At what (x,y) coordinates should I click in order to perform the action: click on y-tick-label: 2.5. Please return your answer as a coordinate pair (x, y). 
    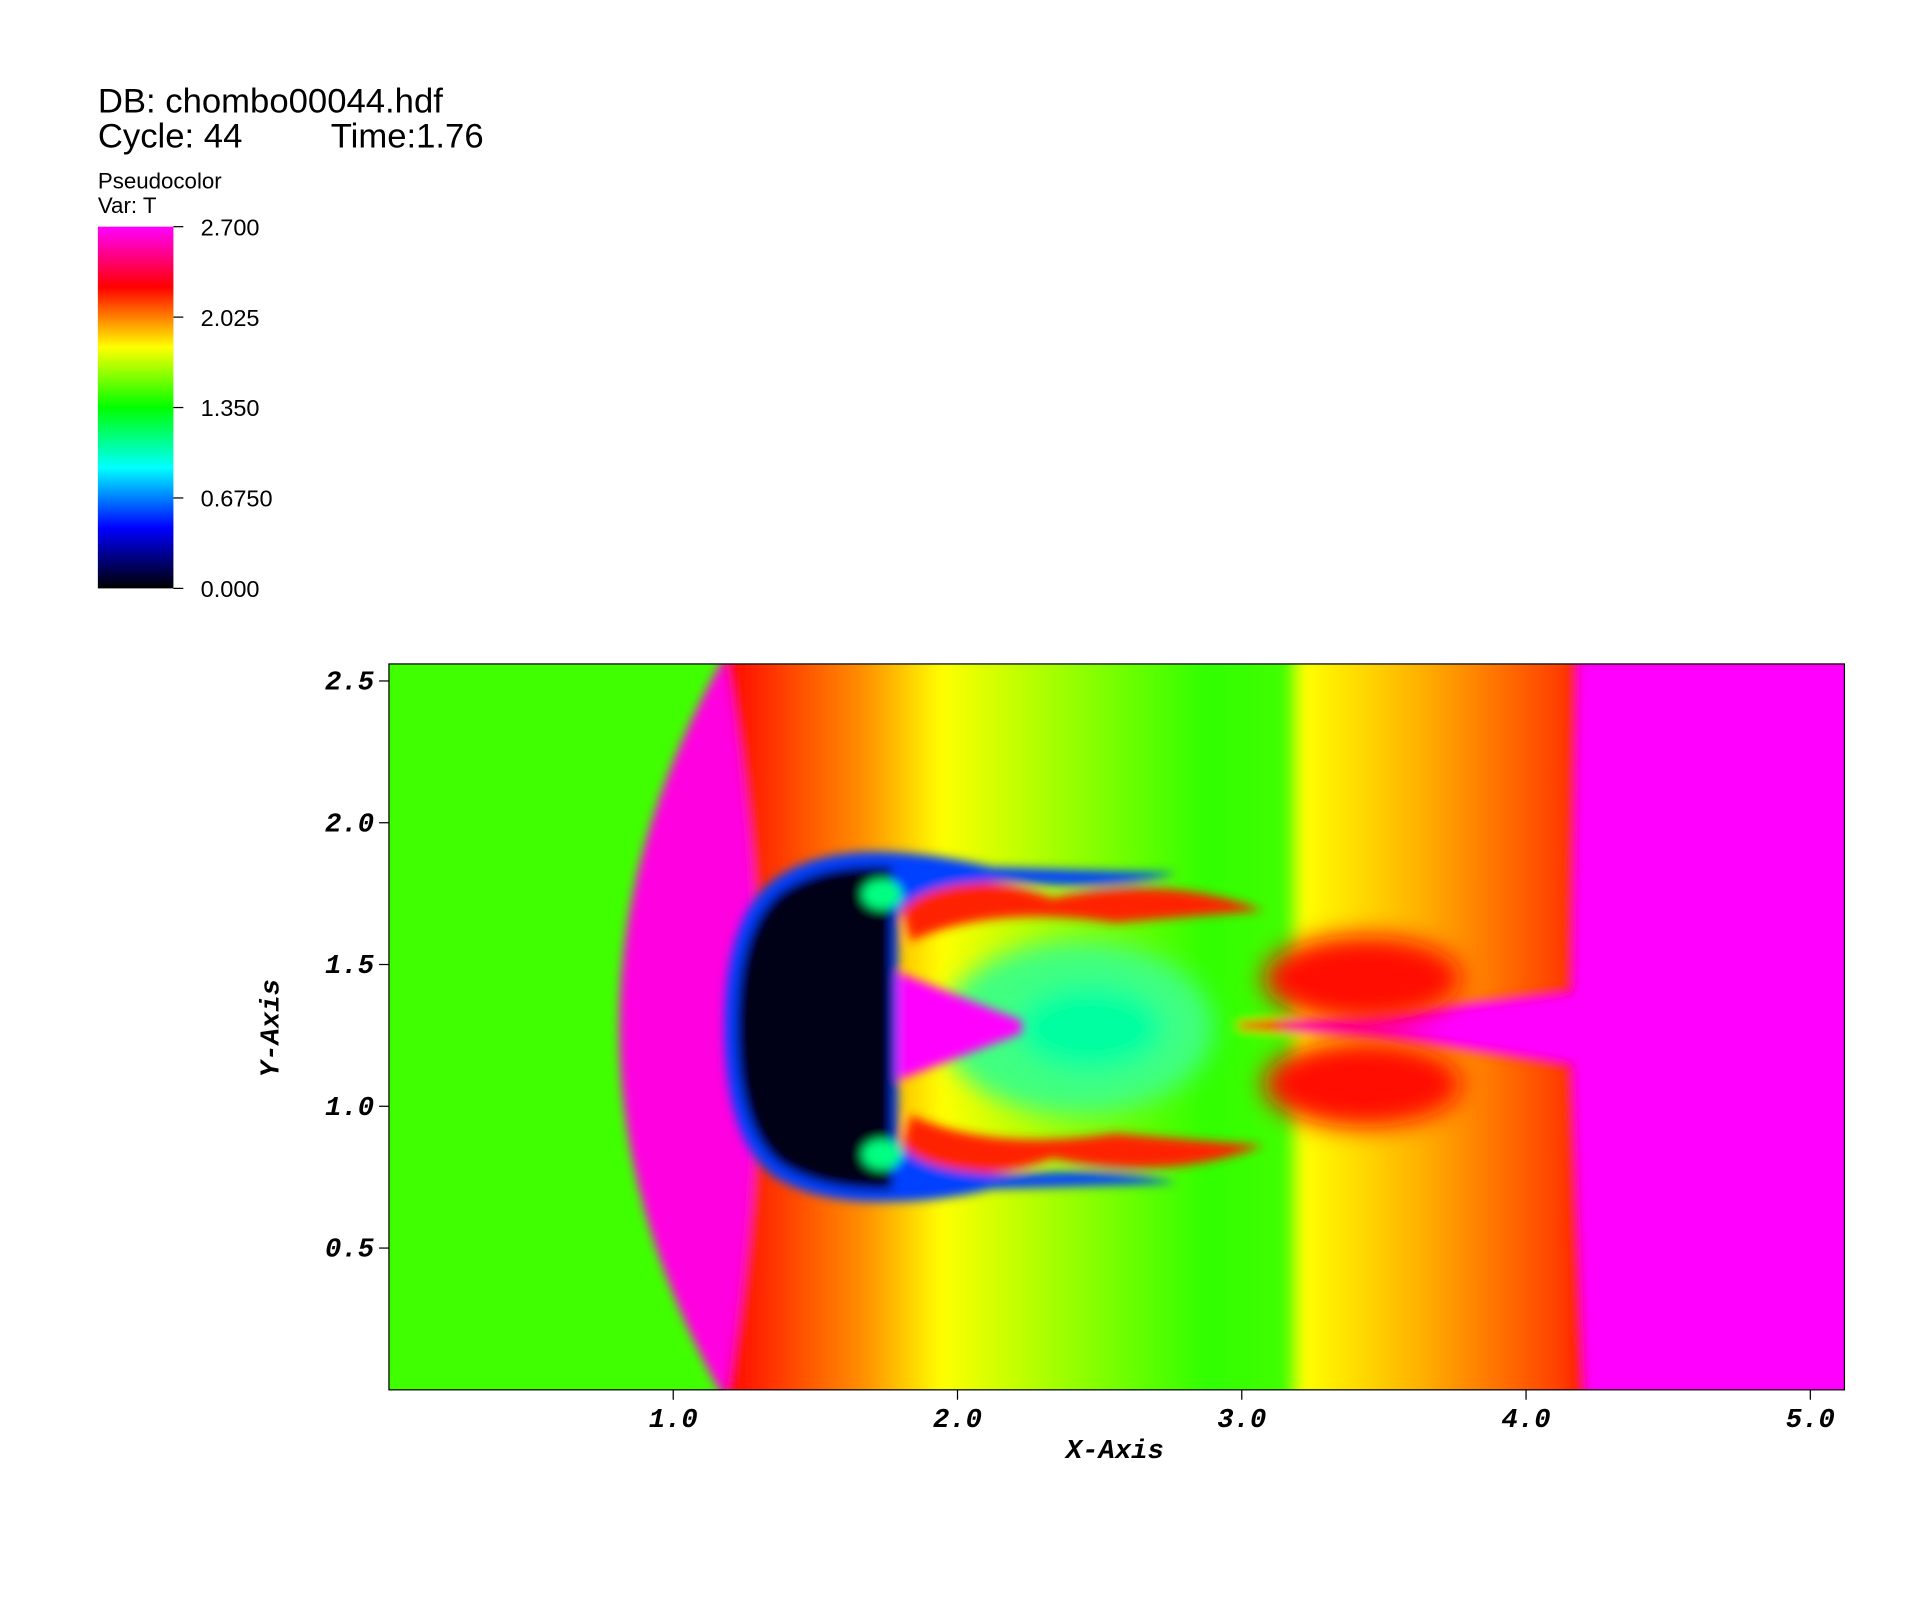
    Looking at the image, I should click on (349, 683).